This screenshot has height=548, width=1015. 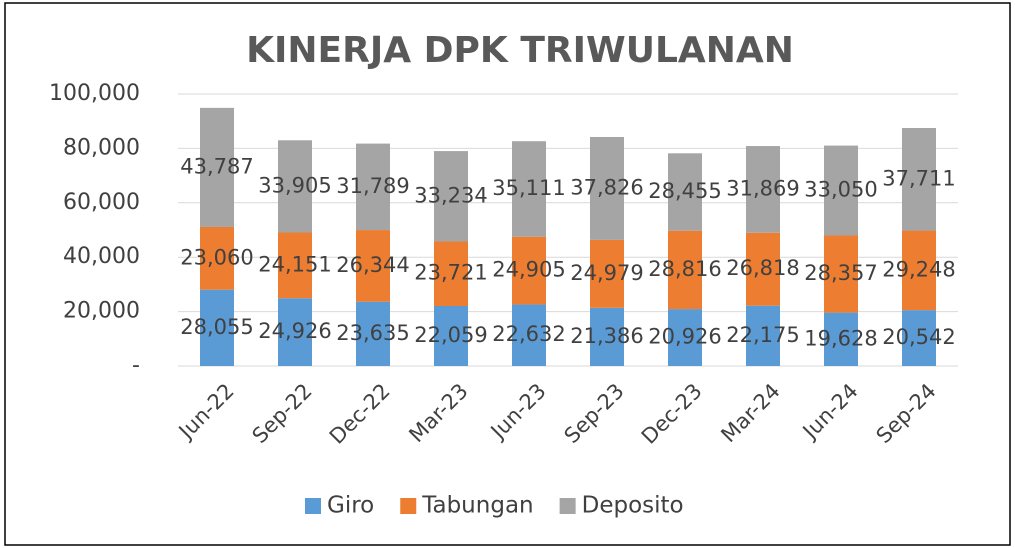 I want to click on y-tick-label: 40,000, so click(x=101, y=256).